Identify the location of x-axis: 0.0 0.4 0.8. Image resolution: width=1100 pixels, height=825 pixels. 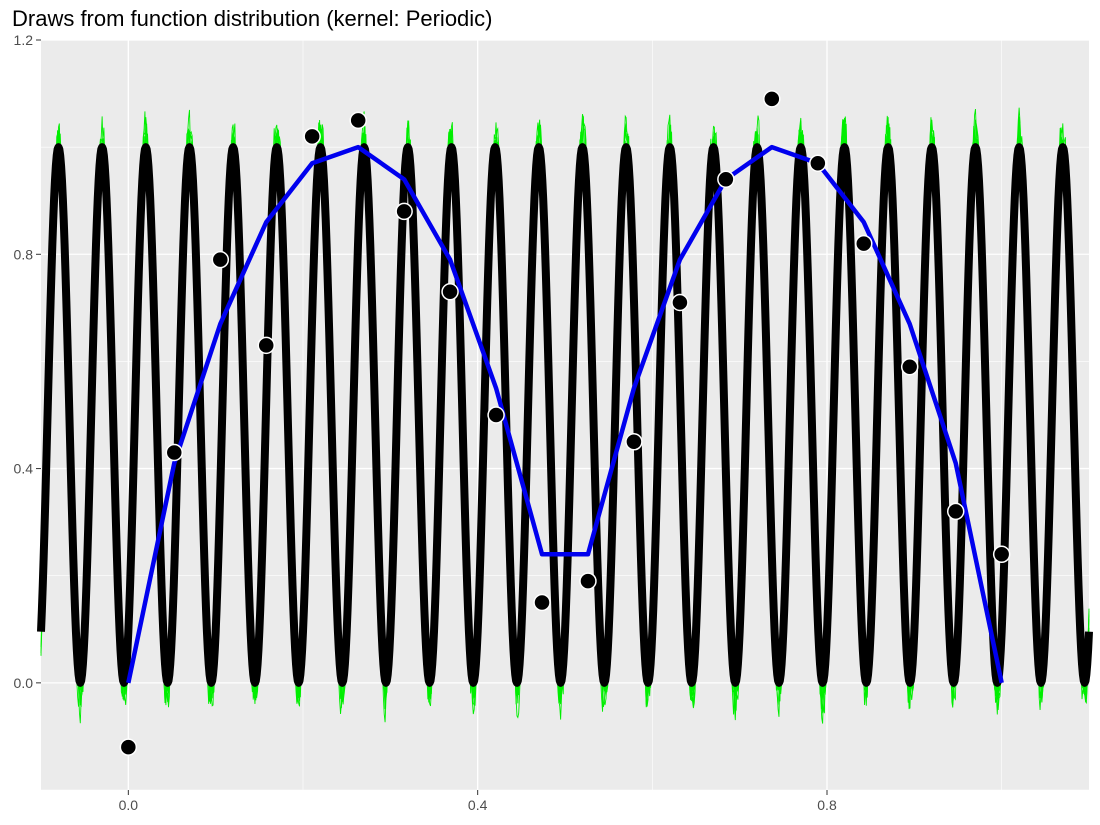
(478, 801).